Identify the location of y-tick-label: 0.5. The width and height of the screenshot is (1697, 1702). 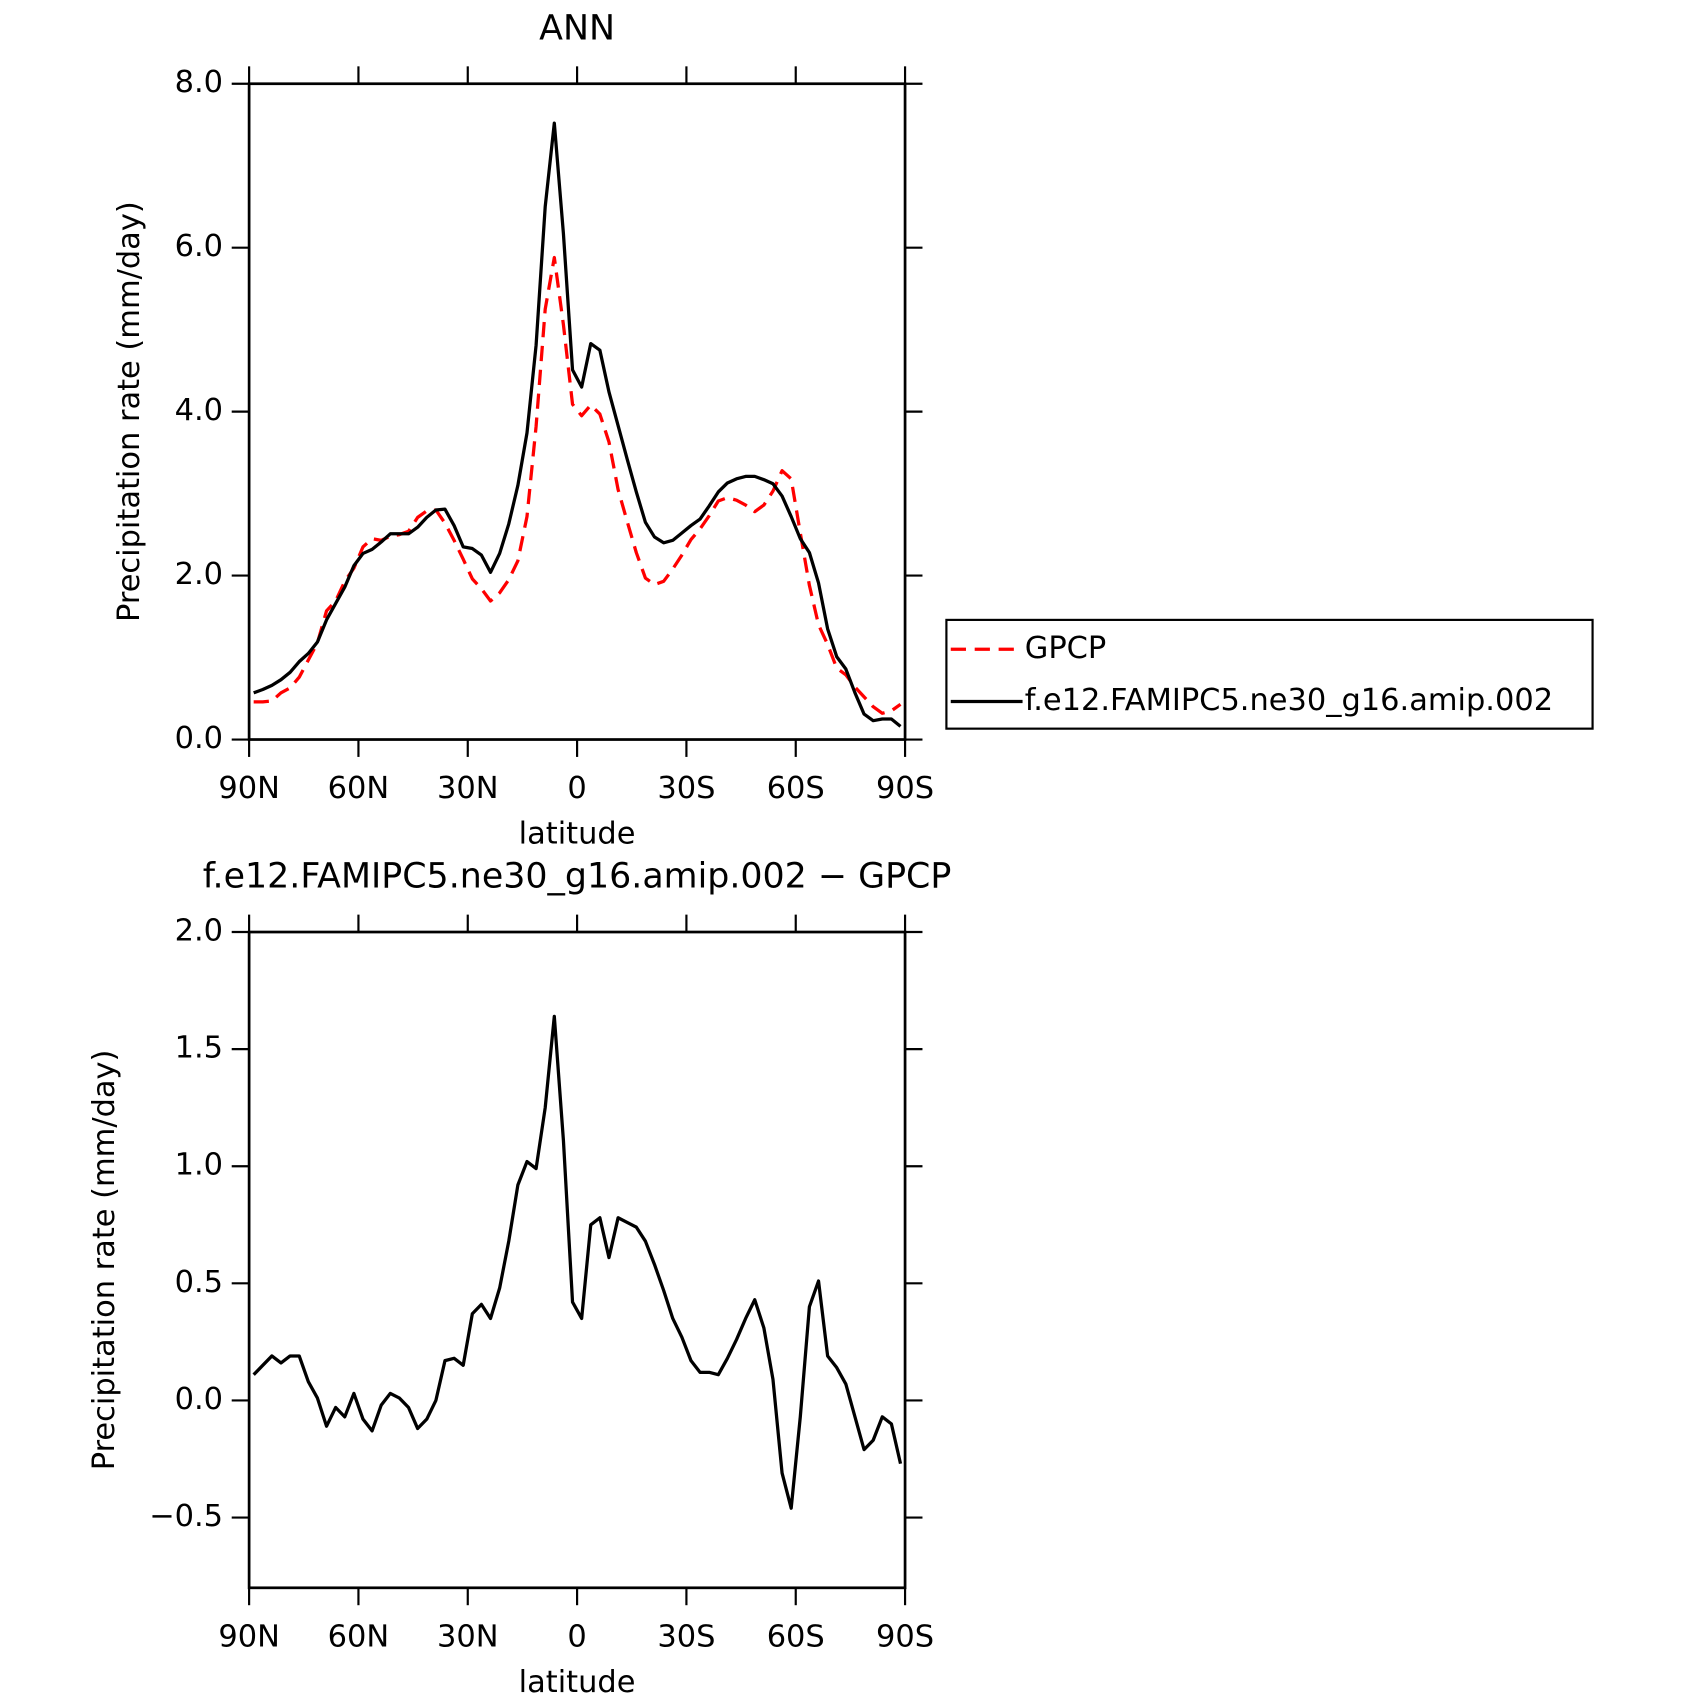
(199, 1282).